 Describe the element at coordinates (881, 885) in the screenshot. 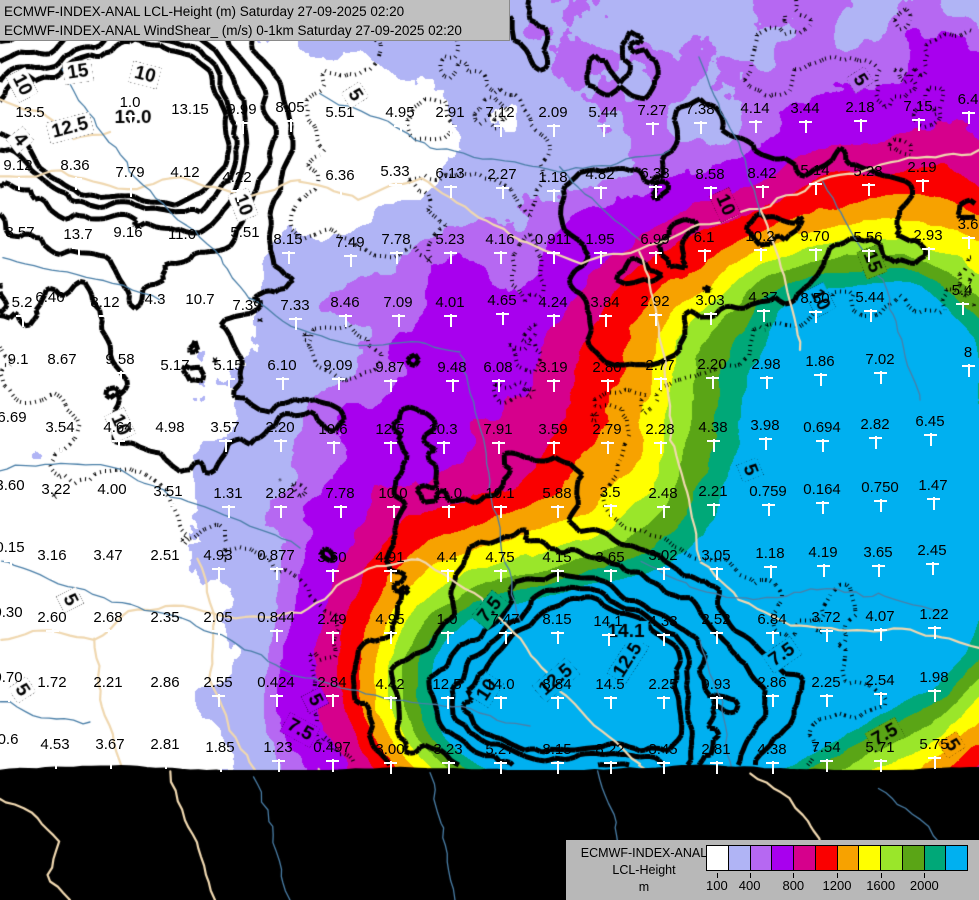

I see `colorbar-tick-label: 1600` at that location.